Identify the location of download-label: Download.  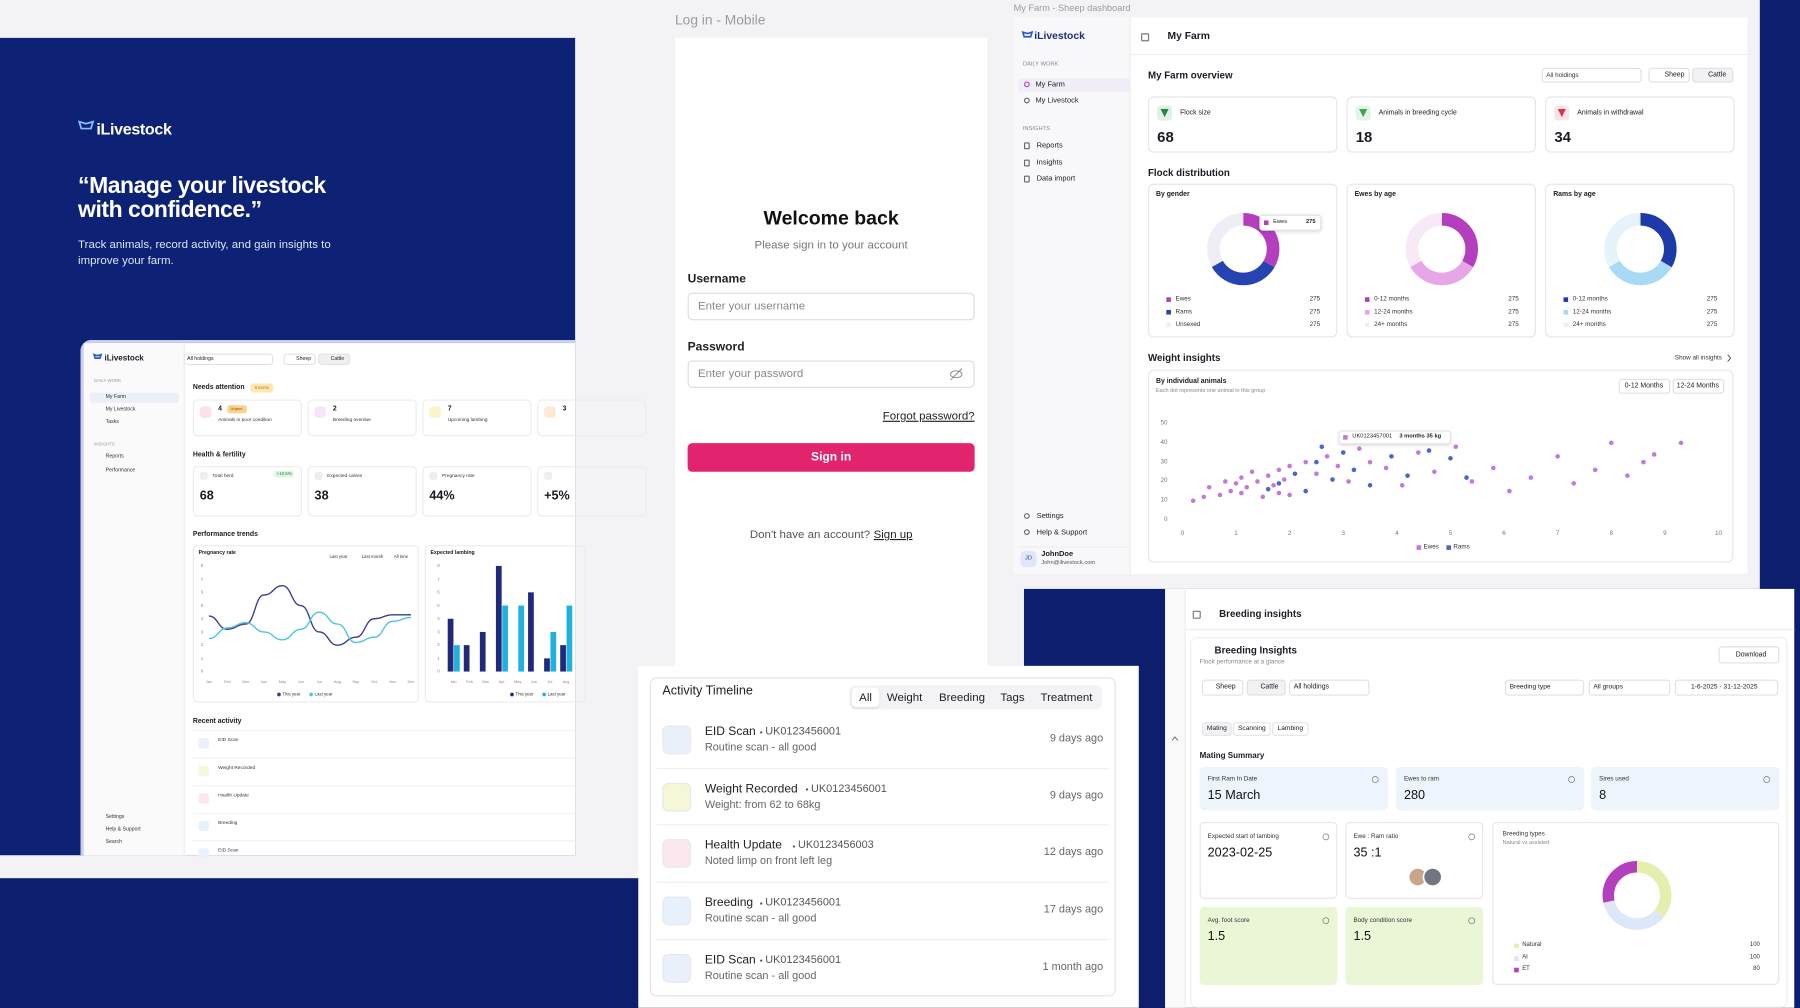
(1751, 655).